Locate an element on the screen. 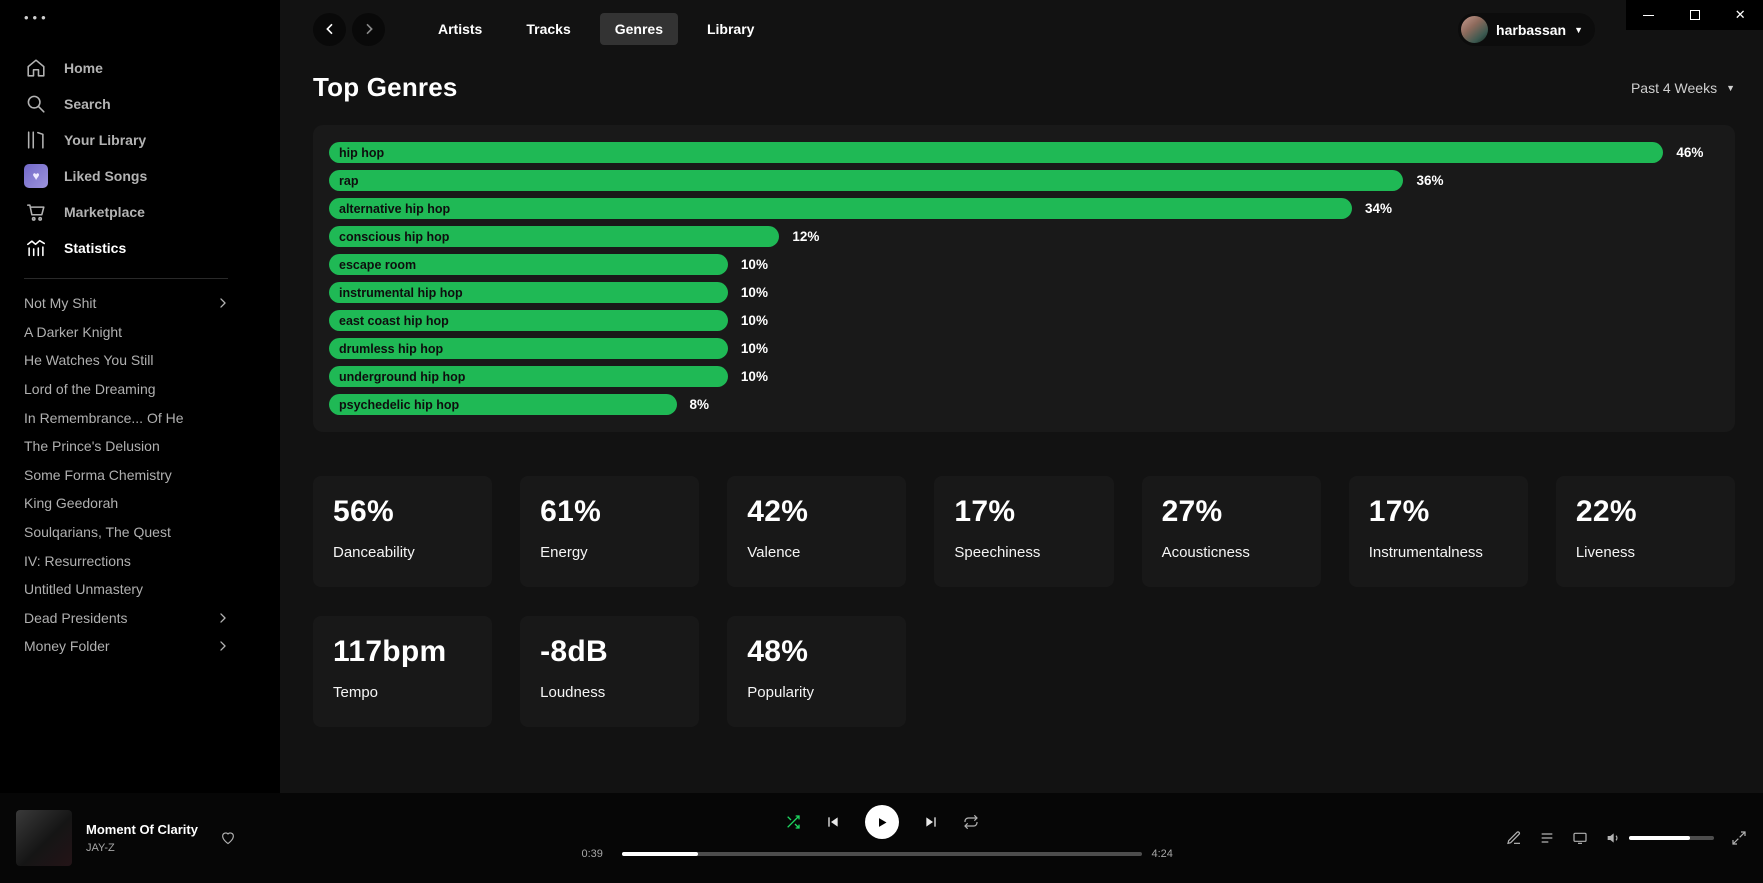 This screenshot has height=883, width=1763. minimize-button is located at coordinates (1649, 15).